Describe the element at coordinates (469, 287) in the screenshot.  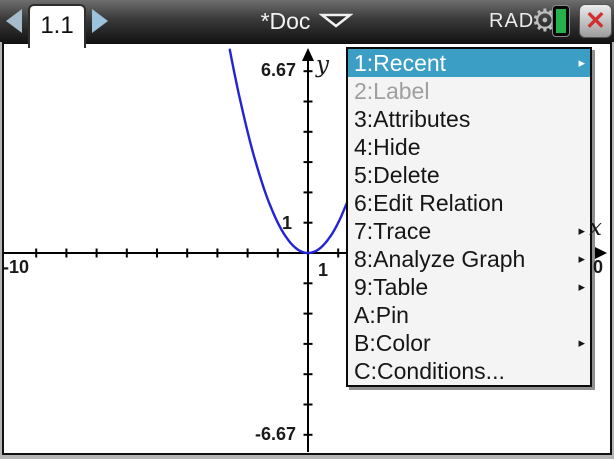
I see `menu-item: 9:Table ▸` at that location.